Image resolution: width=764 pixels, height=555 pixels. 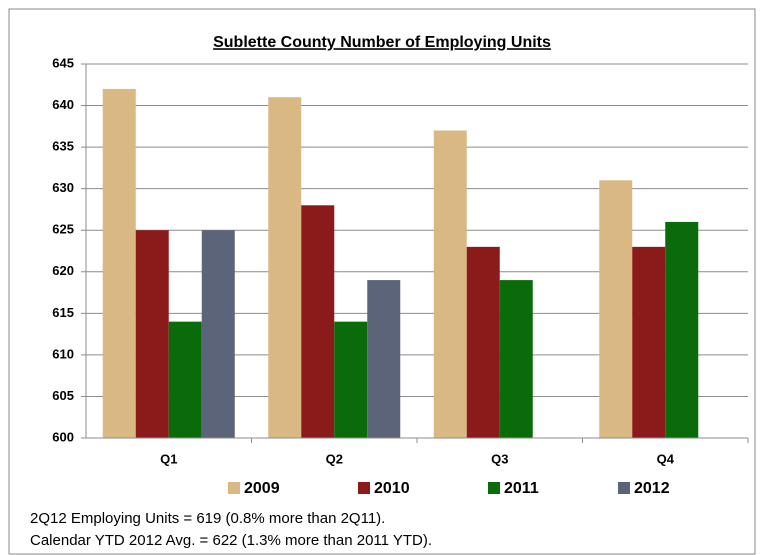 I want to click on y-tick-label: 620, so click(x=63, y=270).